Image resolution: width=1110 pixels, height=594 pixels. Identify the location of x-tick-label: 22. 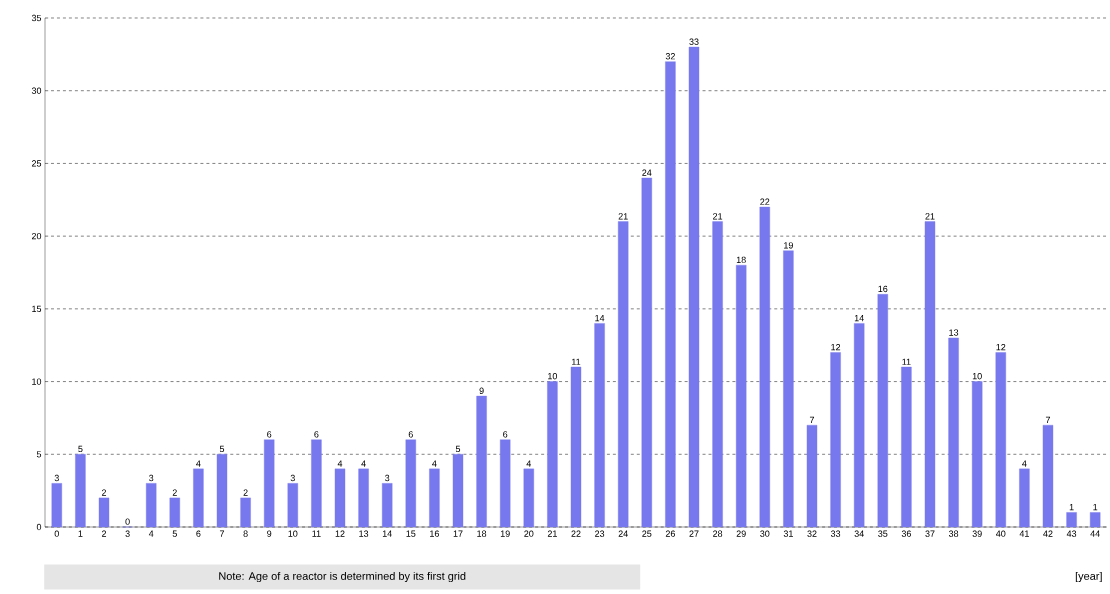
(576, 533).